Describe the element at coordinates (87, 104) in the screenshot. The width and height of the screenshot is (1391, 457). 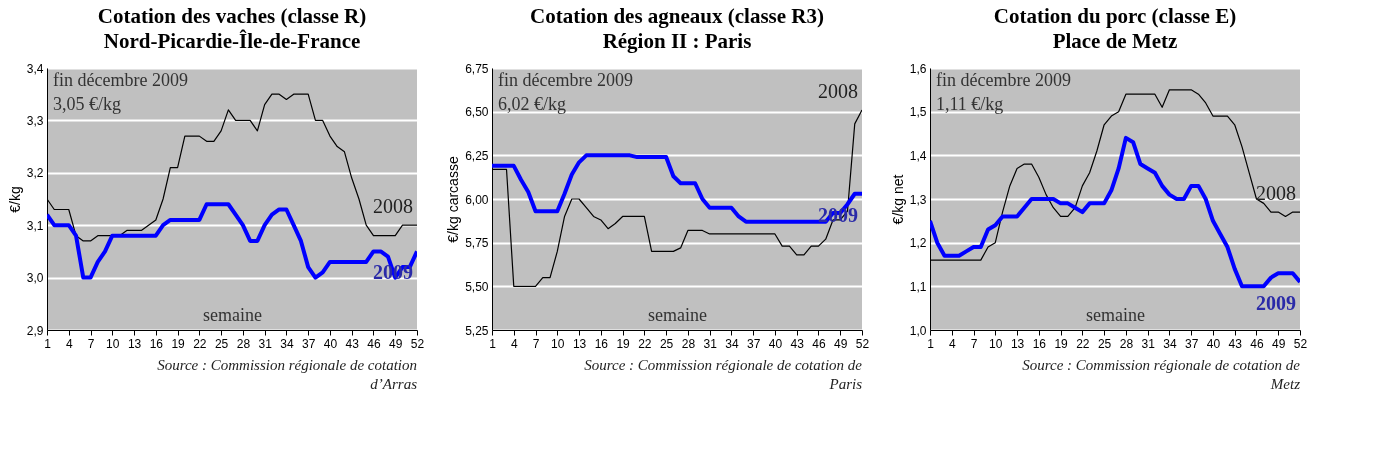
I see `annotation: 3,05 €/kg` at that location.